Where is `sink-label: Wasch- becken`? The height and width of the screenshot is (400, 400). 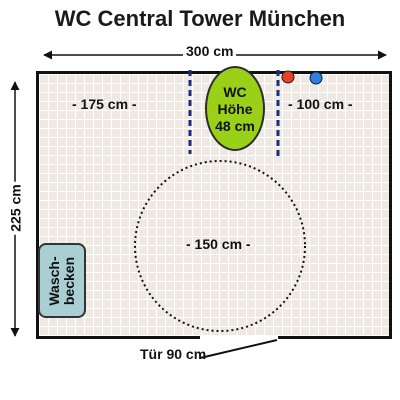
sink-label: Wasch- becken is located at coordinates (61, 280).